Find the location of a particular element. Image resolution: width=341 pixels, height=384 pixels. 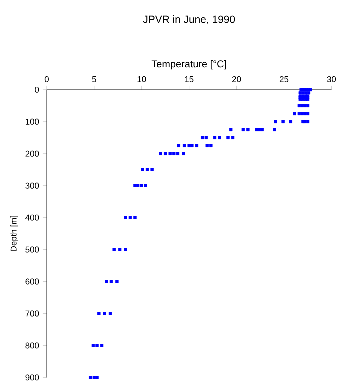

x-tick-label: 10 is located at coordinates (142, 79).